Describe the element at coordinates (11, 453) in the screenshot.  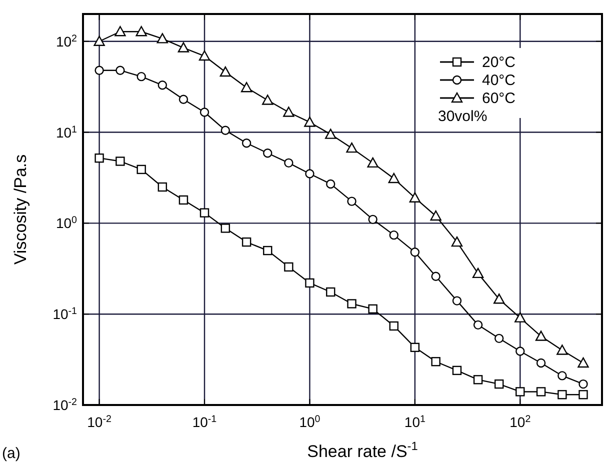
I see `text: (a)` at that location.